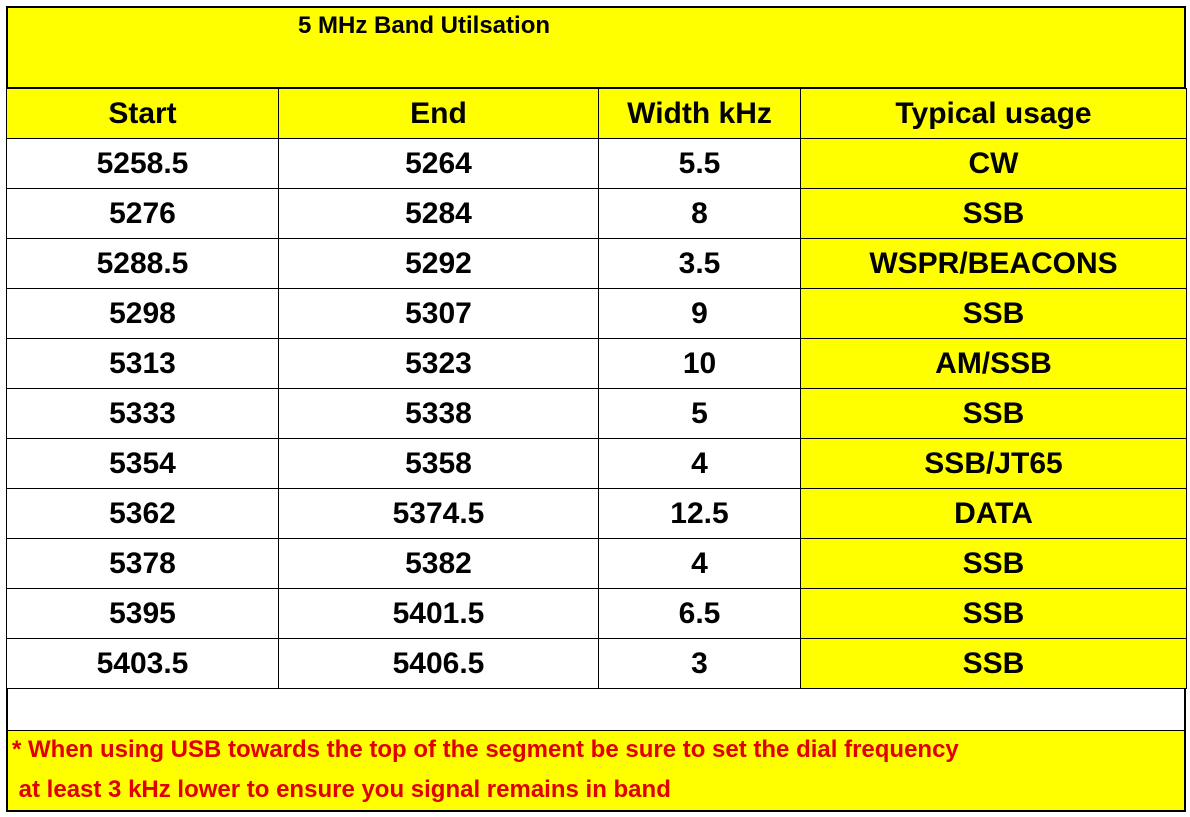 Image resolution: width=1190 pixels, height=817 pixels. I want to click on table-cell: 5307, so click(438, 313).